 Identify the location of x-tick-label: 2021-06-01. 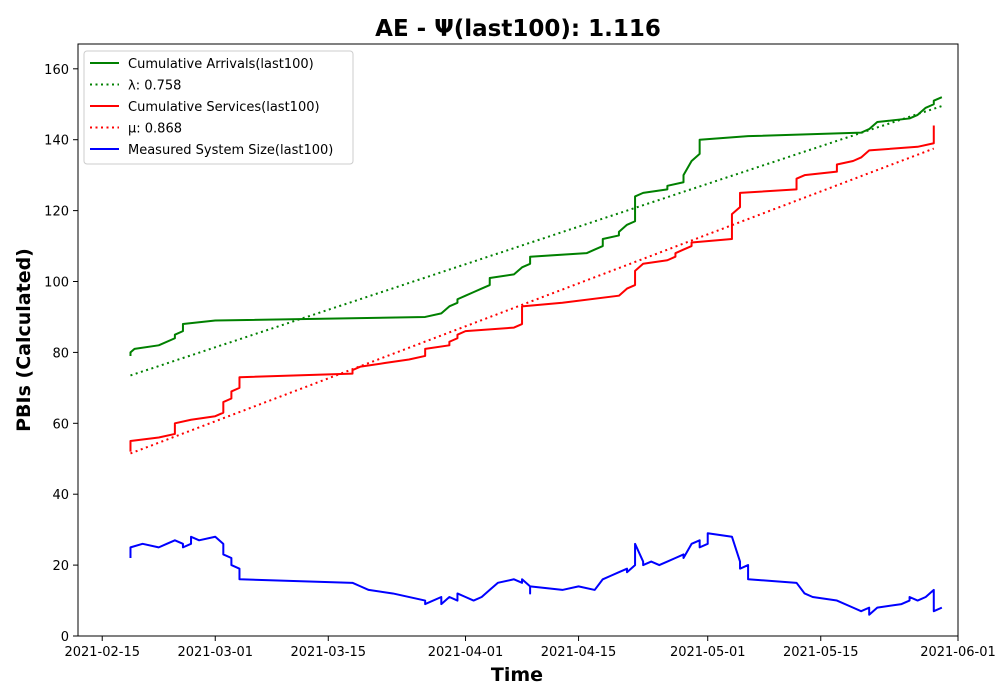
(958, 652).